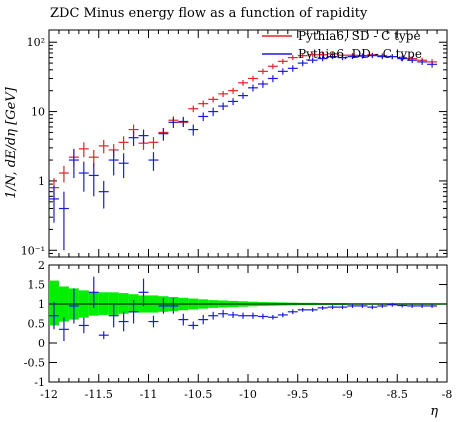 Image resolution: width=461 pixels, height=422 pixels. I want to click on y-tick-label: 10⁻¹, so click(33, 250).